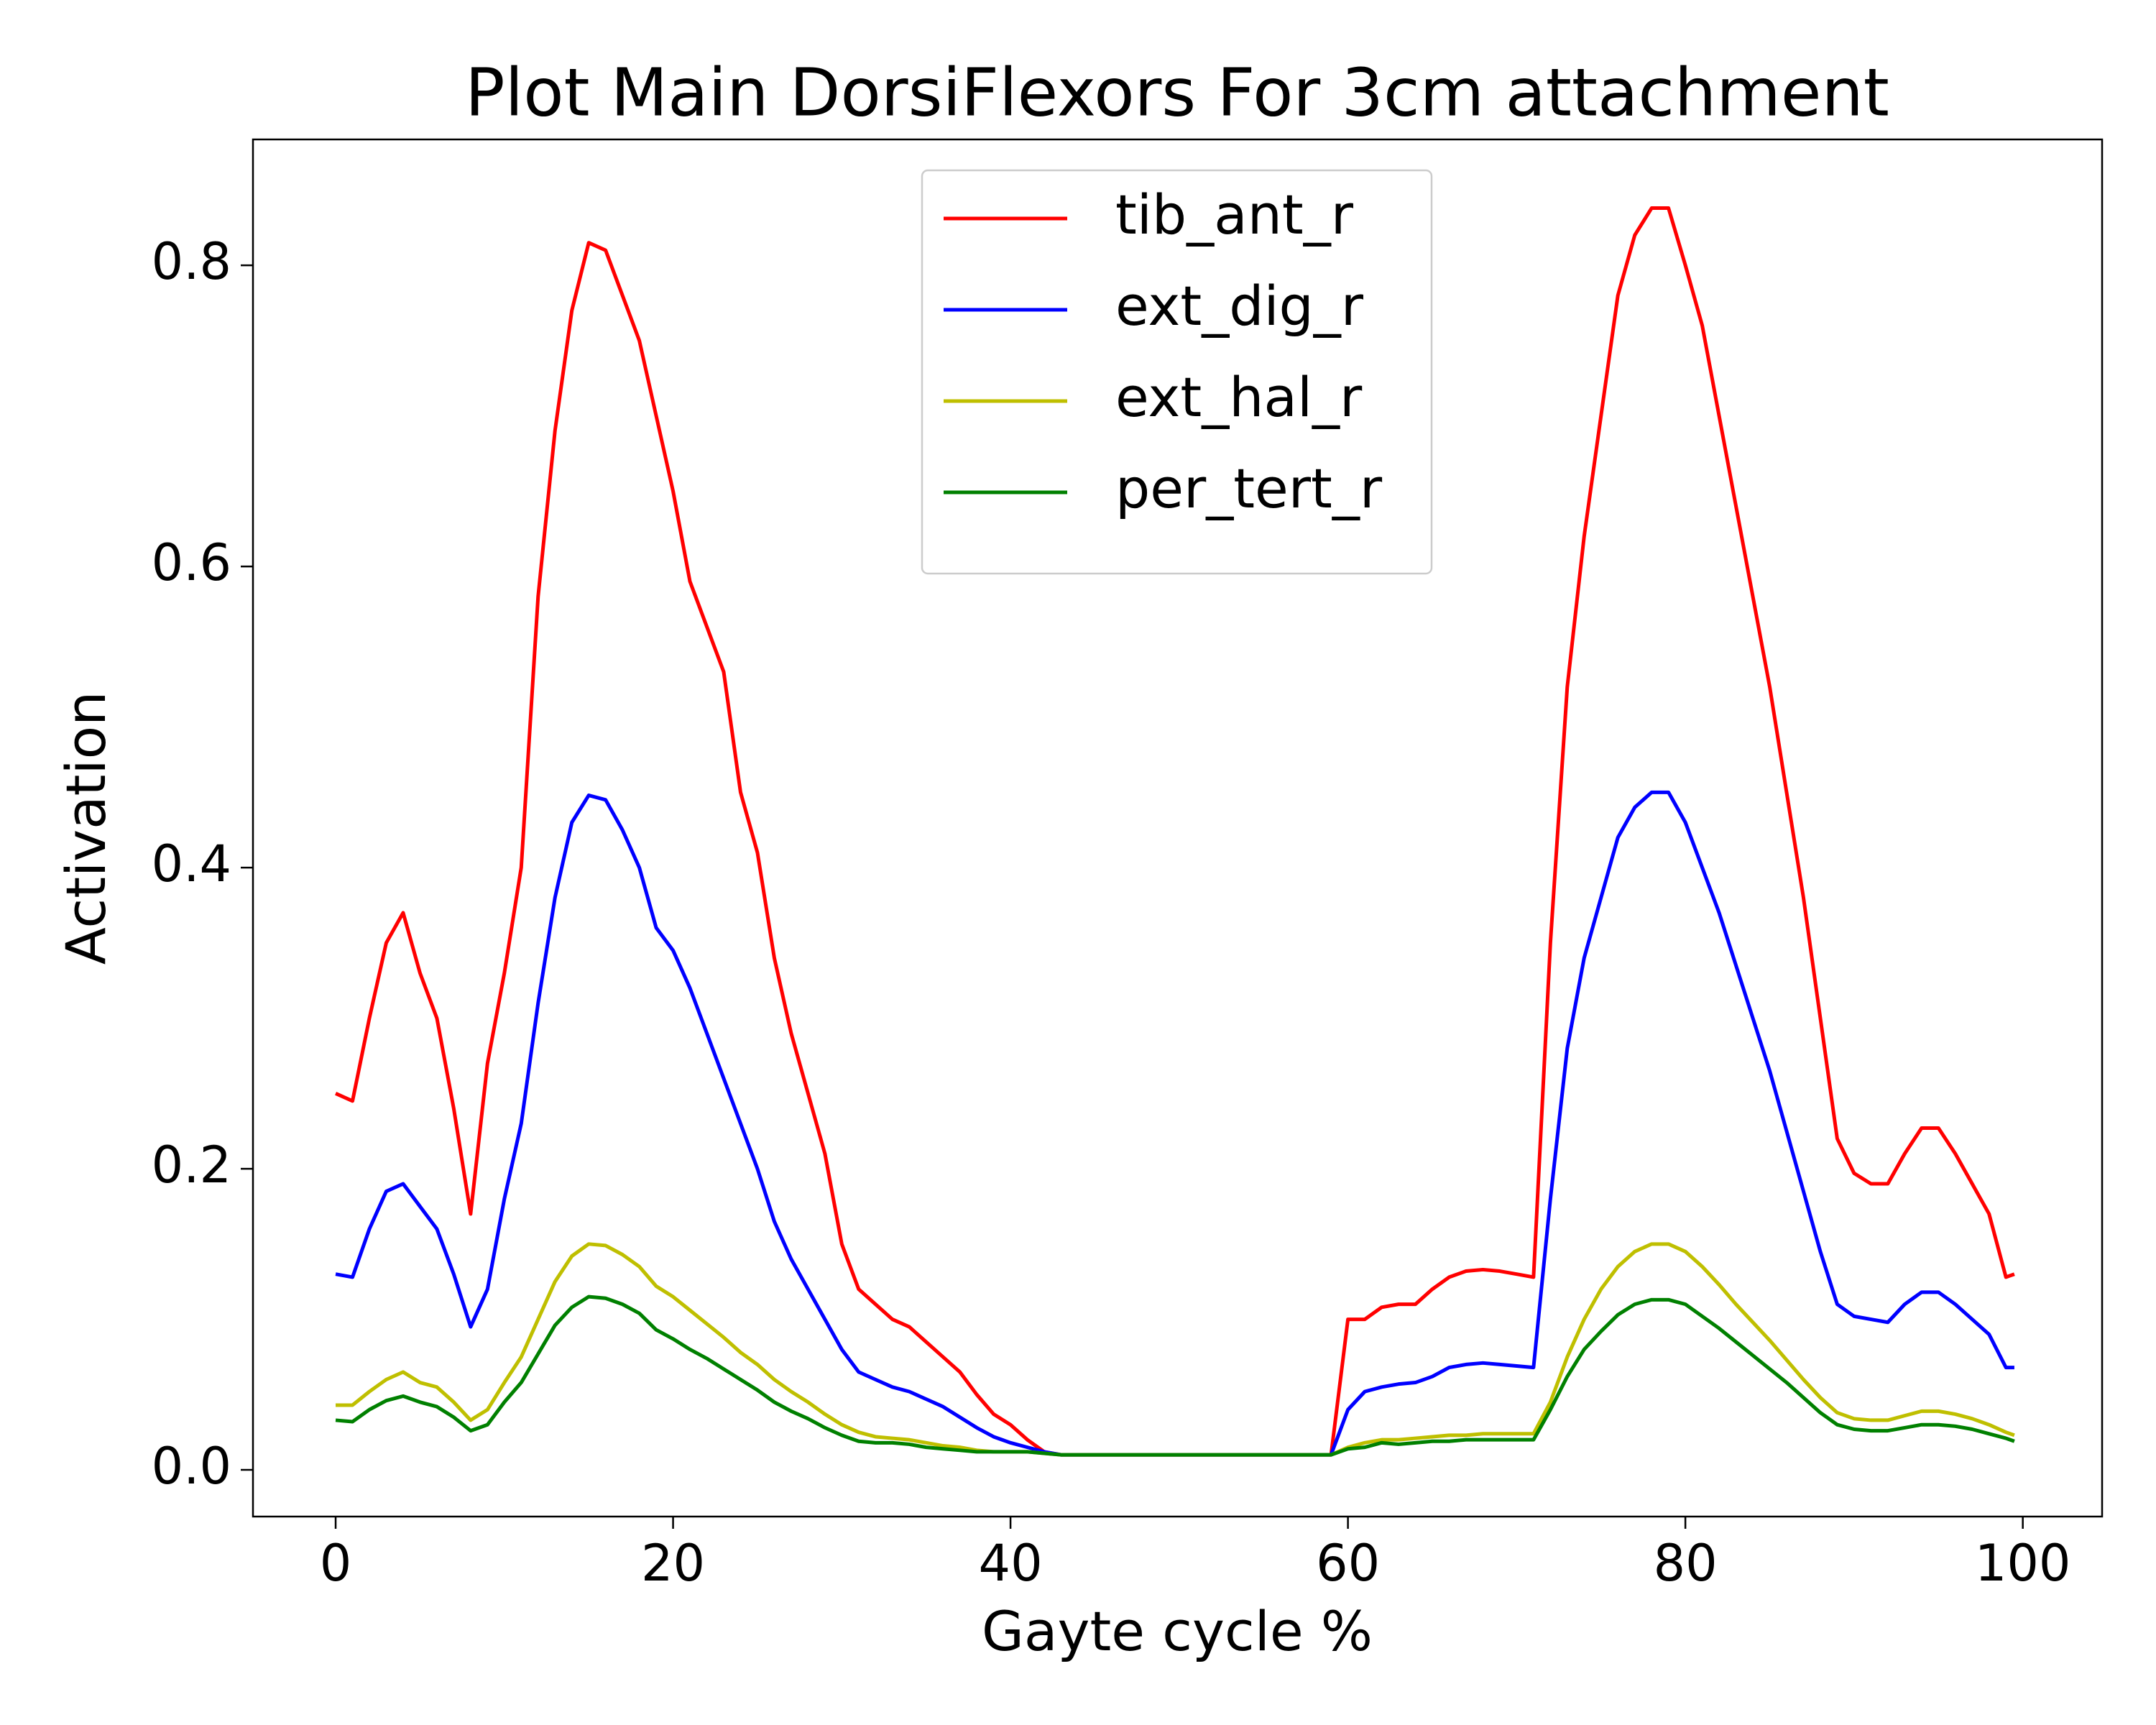 The height and width of the screenshot is (1725, 2156). Describe the element at coordinates (86, 828) in the screenshot. I see `y-axis-label: Activation` at that location.